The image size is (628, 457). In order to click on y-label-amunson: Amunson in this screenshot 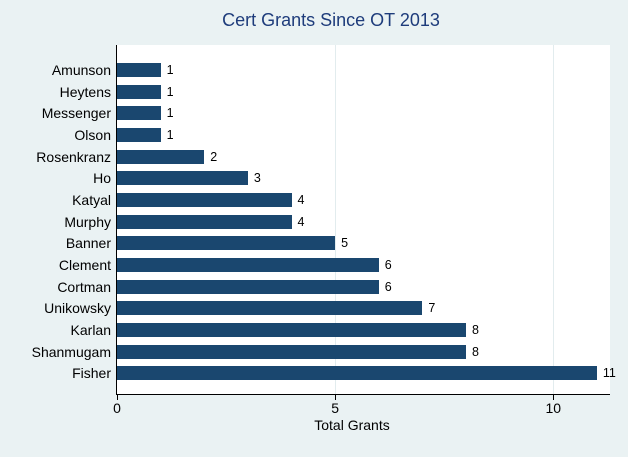, I will do `click(81, 69)`.